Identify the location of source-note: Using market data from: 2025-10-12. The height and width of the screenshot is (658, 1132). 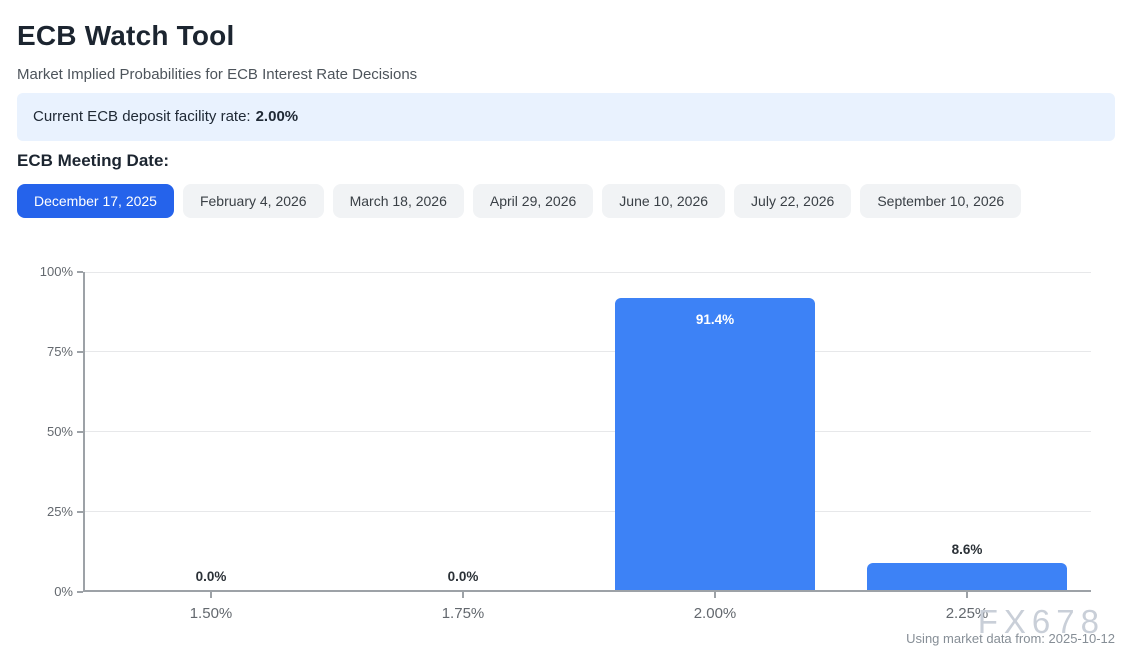
(1010, 638).